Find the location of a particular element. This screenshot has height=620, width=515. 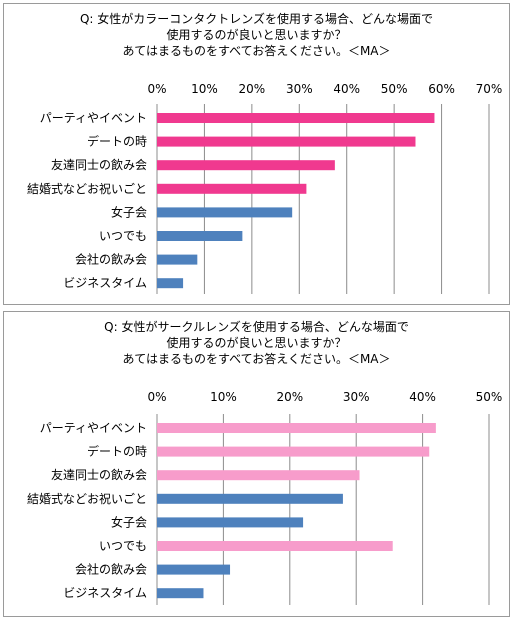

x-tick-label: 70% is located at coordinates (489, 89).